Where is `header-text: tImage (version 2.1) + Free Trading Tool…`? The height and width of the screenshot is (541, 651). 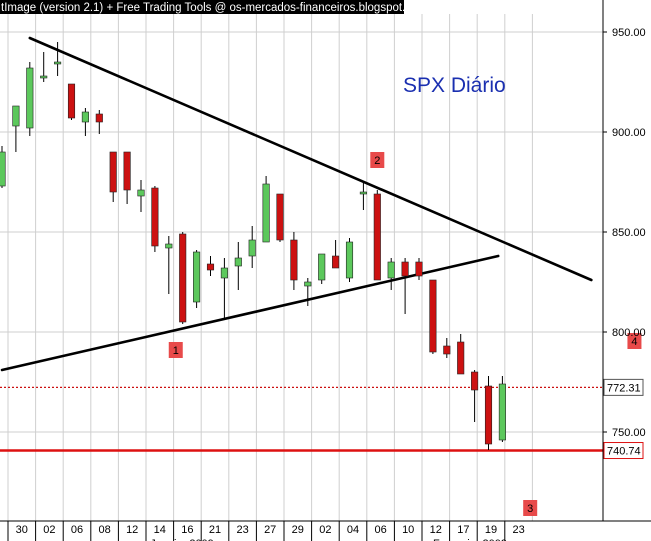 header-text: tImage (version 2.1) + Free Trading Tool… is located at coordinates (214, 8).